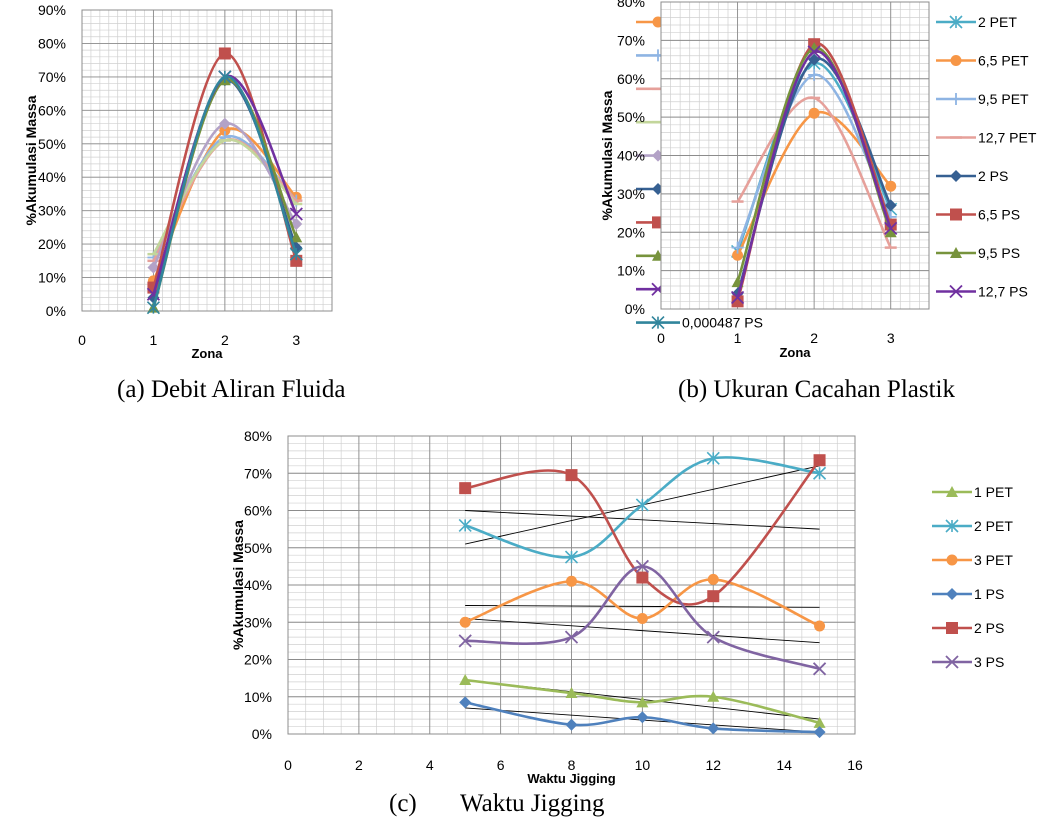  I want to click on legend-label: 6,5 PS, so click(999, 215).